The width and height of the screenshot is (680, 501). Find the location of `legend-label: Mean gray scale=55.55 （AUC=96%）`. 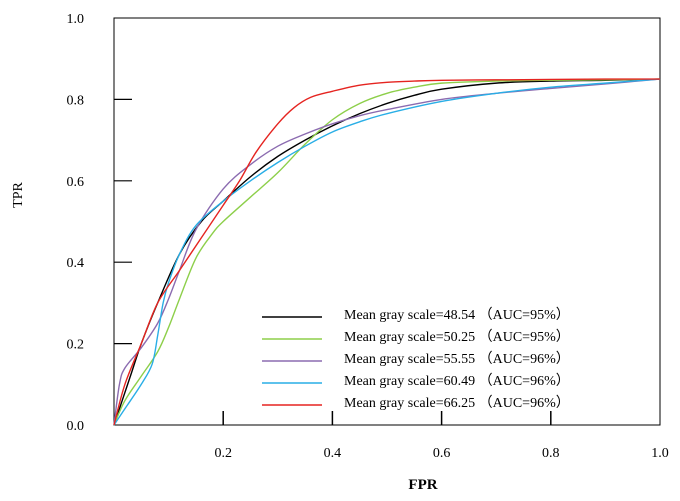

legend-label: Mean gray scale=55.55 （AUC=96%） is located at coordinates (457, 359).